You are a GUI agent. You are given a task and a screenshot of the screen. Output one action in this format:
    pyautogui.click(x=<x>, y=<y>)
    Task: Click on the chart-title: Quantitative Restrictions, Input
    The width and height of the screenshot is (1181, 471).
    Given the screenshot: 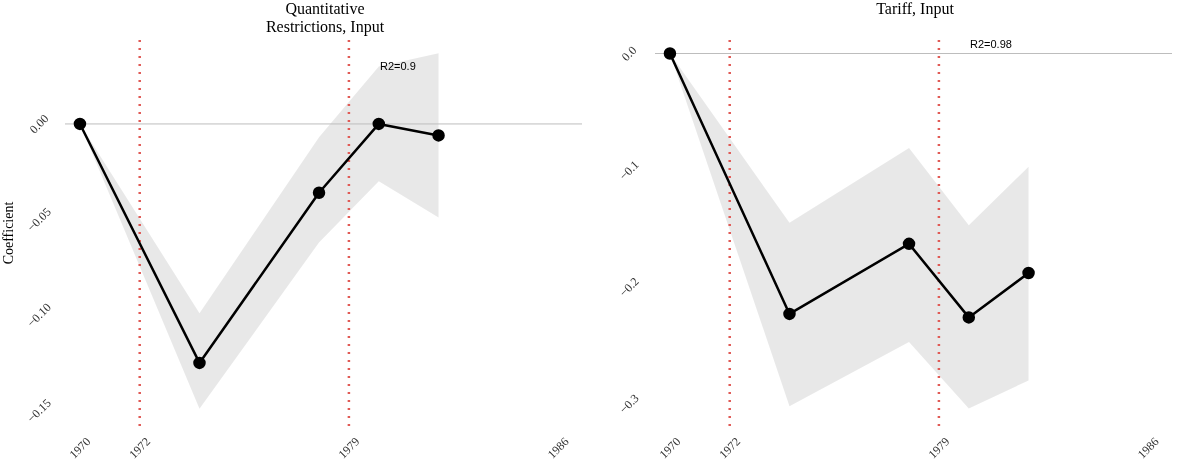 What is the action you would take?
    pyautogui.click(x=325, y=18)
    